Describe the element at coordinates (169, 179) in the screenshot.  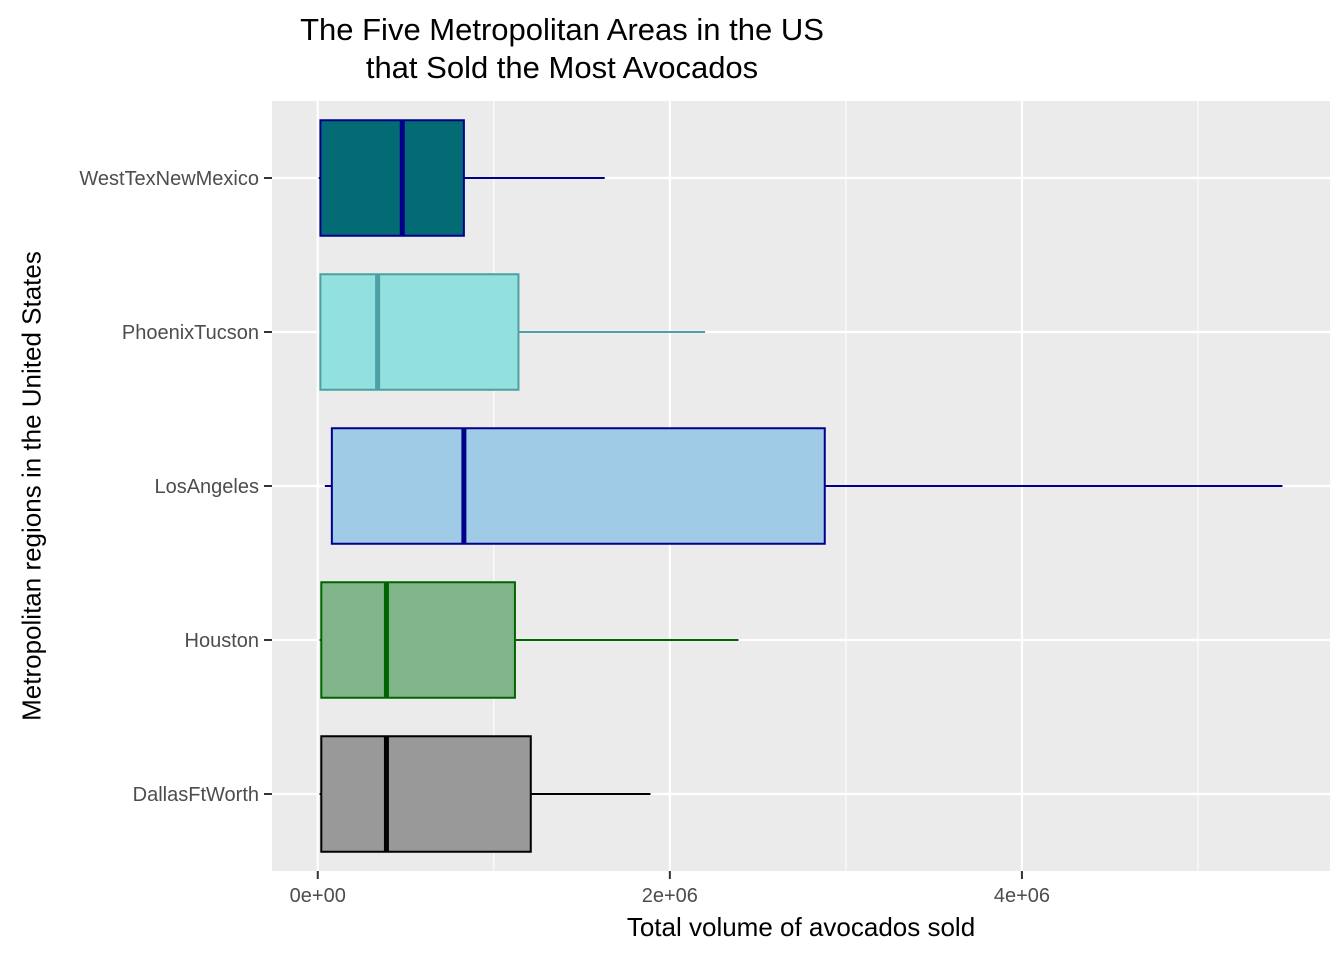
I see `y-tick-label-westtexnewmexico: WestTexNewMexico` at that location.